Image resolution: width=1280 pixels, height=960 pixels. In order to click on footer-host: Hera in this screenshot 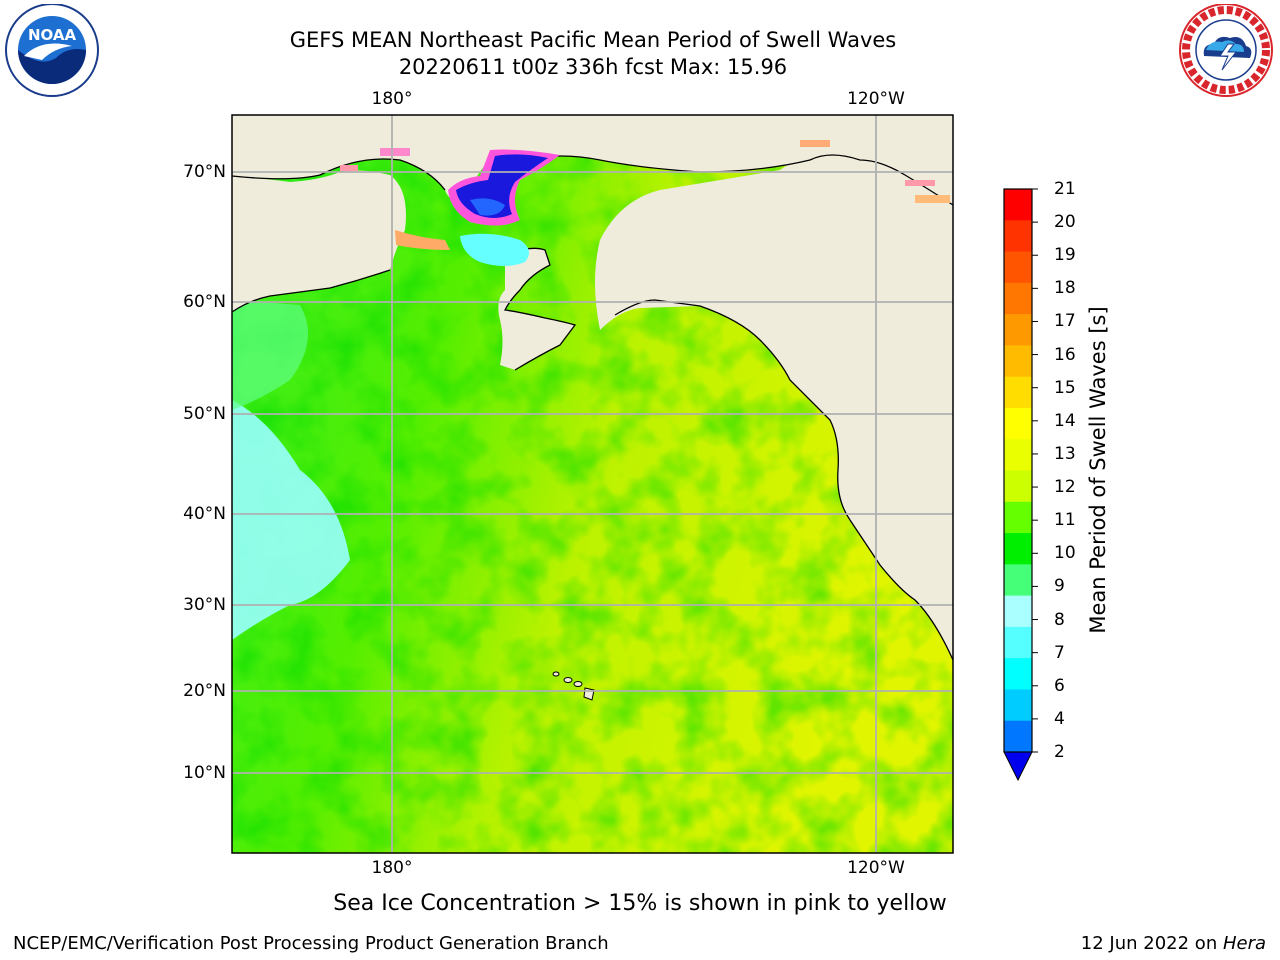, I will do `click(1244, 943)`.